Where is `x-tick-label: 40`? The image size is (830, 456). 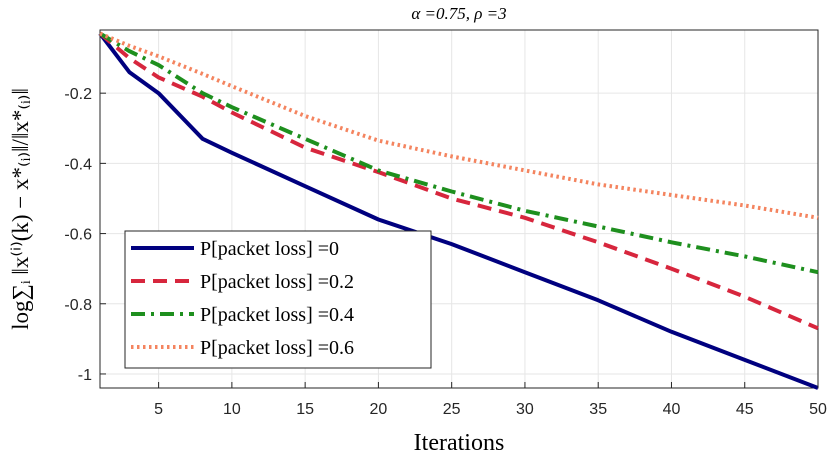 x-tick-label: 40 is located at coordinates (672, 409).